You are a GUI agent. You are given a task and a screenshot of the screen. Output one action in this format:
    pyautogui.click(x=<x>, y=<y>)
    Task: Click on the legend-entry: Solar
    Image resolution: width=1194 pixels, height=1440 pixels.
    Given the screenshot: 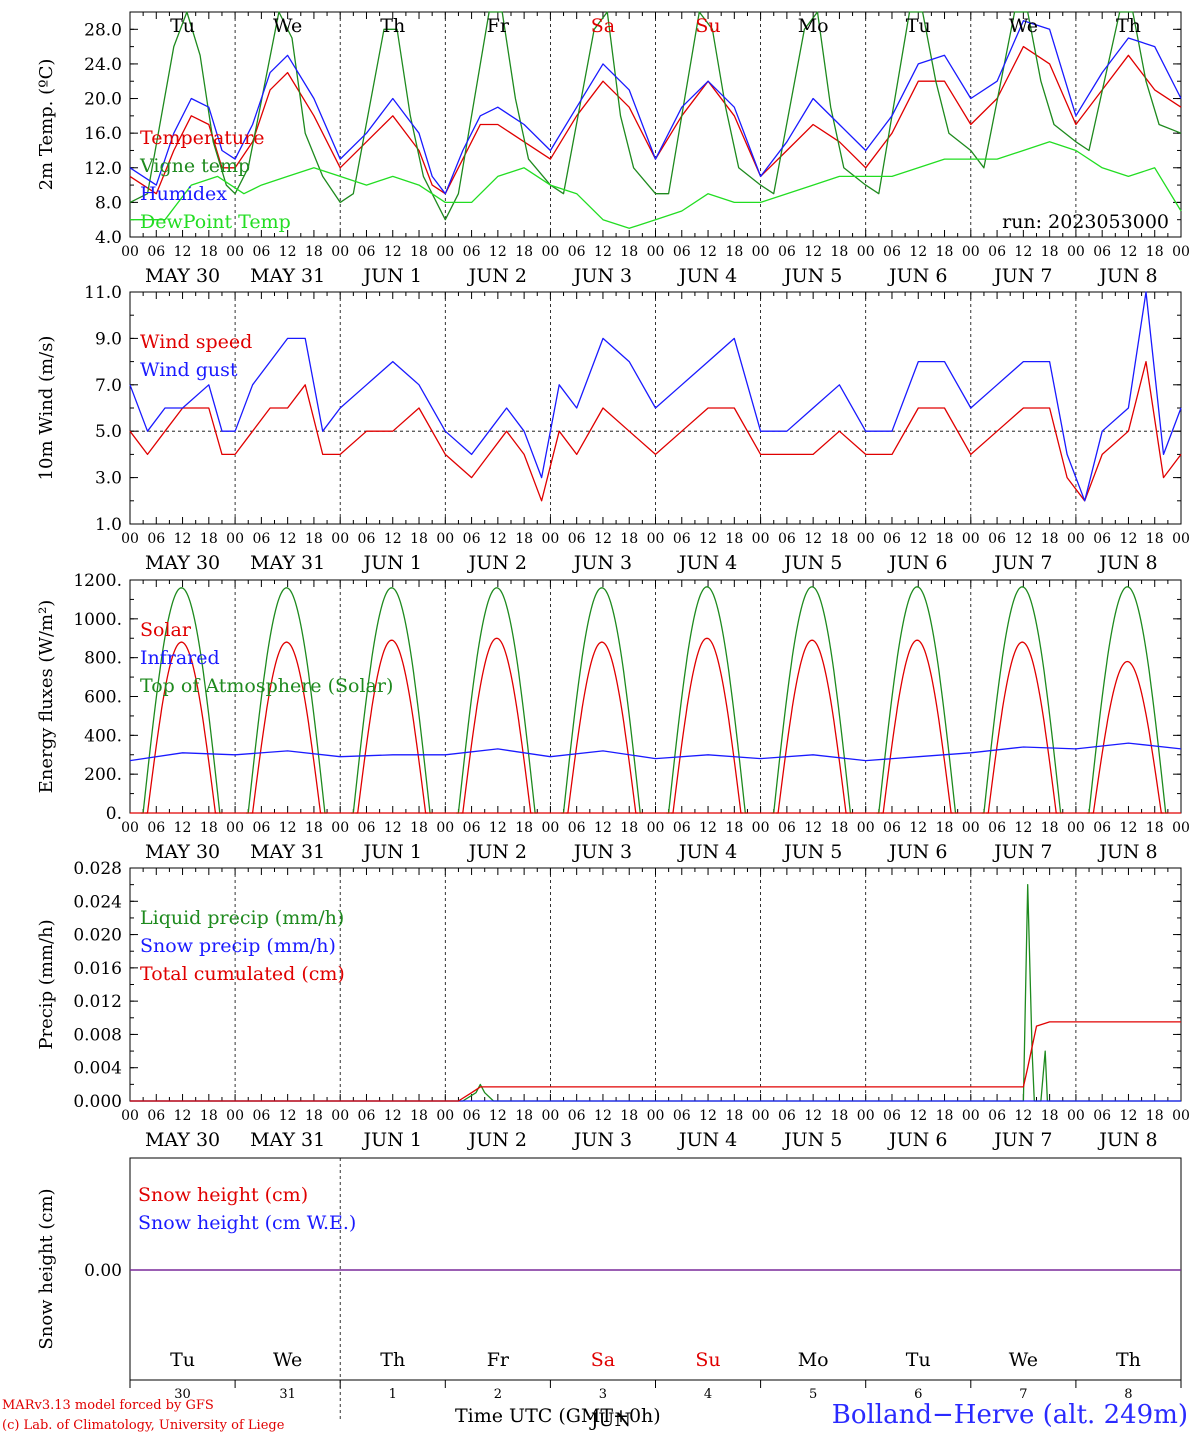 What is the action you would take?
    pyautogui.click(x=166, y=630)
    